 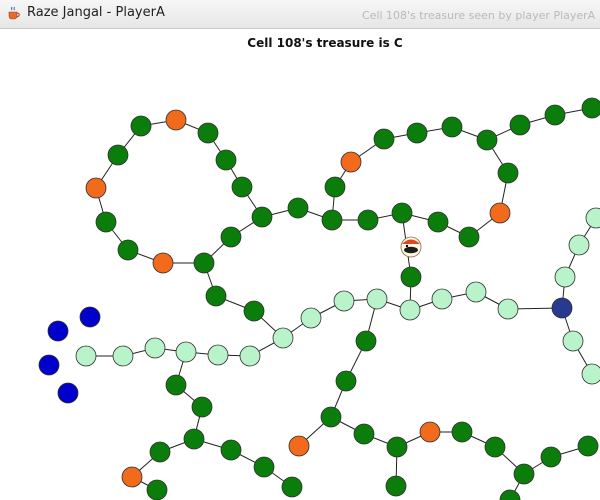 What do you see at coordinates (562, 308) in the screenshot?
I see `current-cell` at bounding box center [562, 308].